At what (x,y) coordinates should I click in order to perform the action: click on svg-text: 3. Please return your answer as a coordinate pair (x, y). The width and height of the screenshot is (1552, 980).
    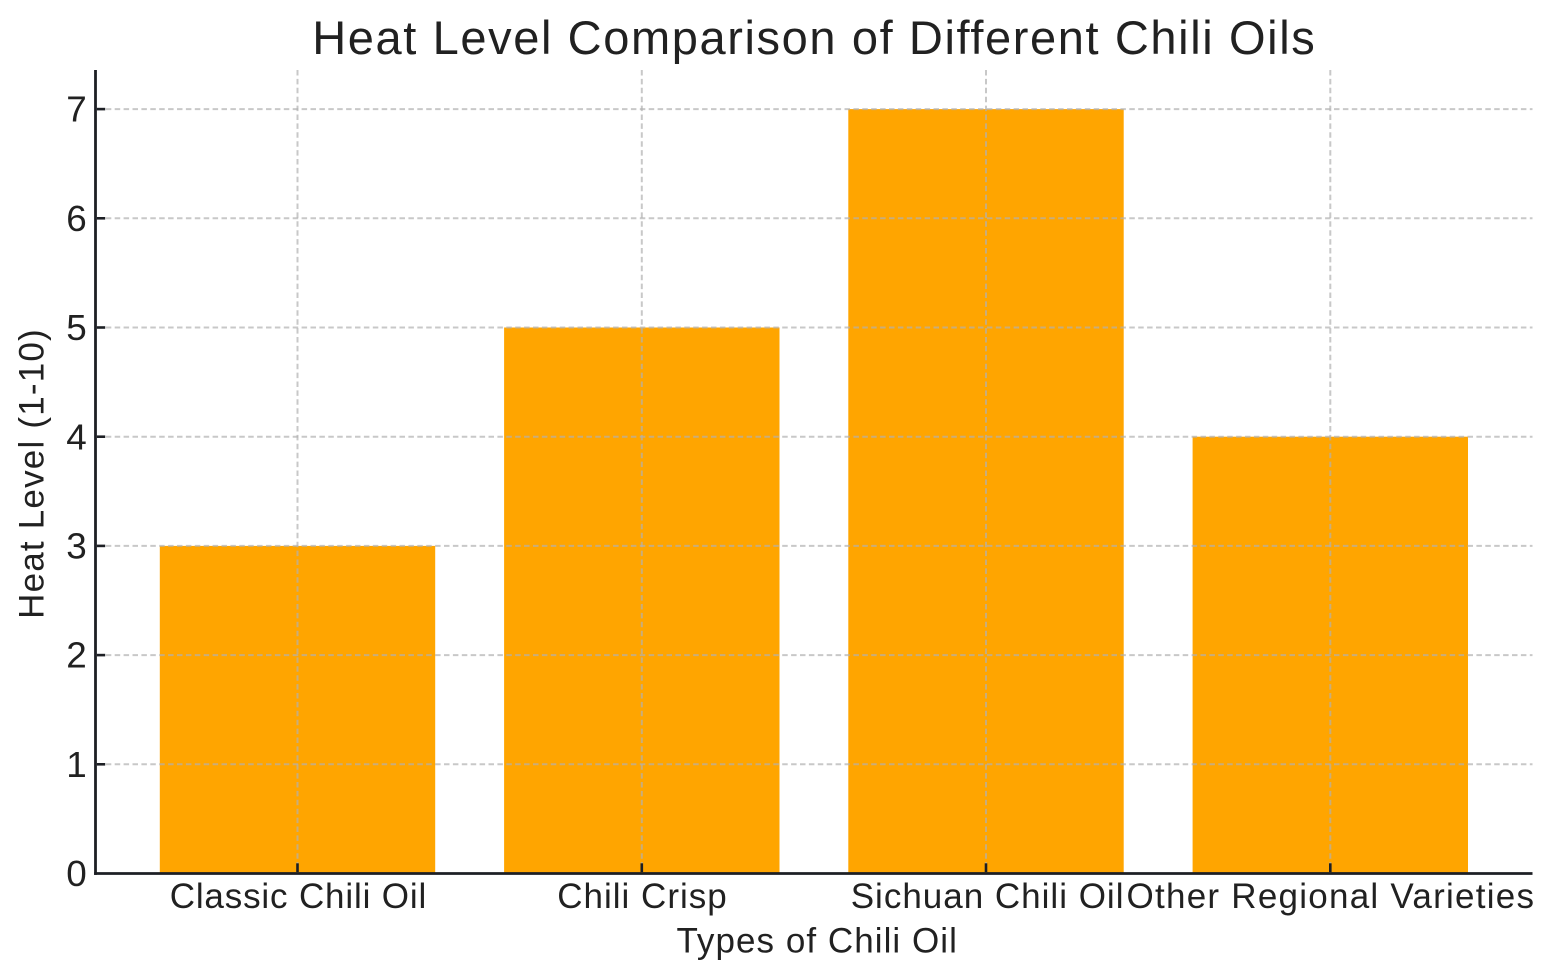
    Looking at the image, I should click on (76, 546).